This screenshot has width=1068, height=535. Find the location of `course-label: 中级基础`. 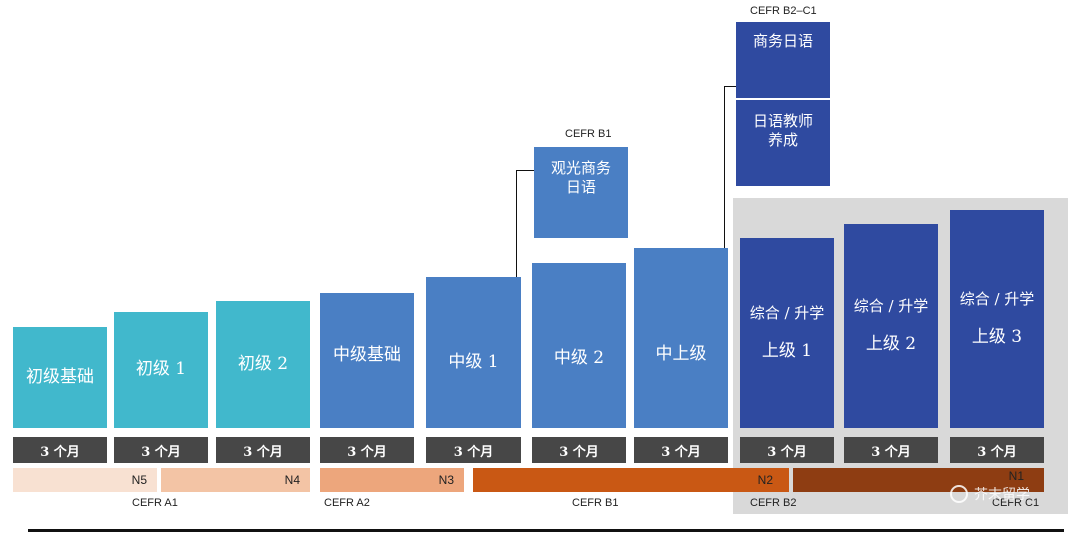

course-label: 中级基础 is located at coordinates (367, 355).